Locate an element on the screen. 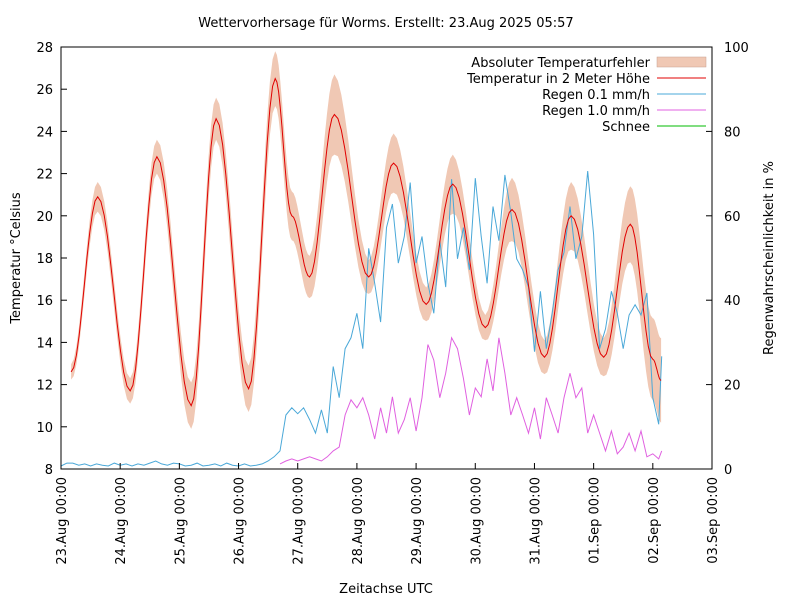 This screenshot has width=800, height=604. x-tick-label: 30.Aug 00:00 is located at coordinates (476, 521).